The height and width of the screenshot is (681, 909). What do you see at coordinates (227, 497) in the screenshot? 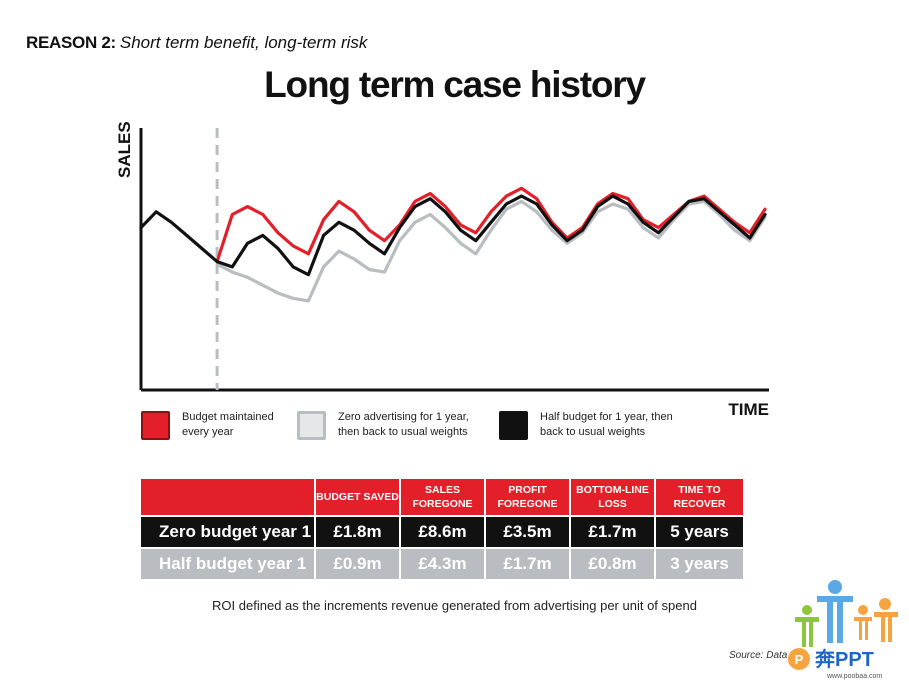
I see `table-header-empty` at bounding box center [227, 497].